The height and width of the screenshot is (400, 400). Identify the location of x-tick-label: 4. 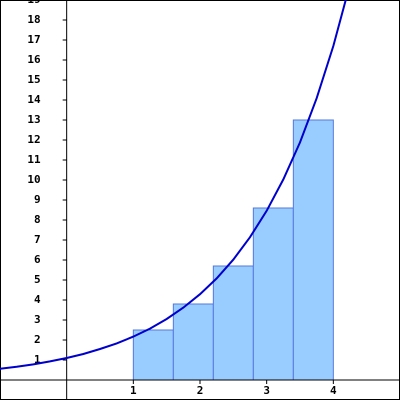
(333, 390).